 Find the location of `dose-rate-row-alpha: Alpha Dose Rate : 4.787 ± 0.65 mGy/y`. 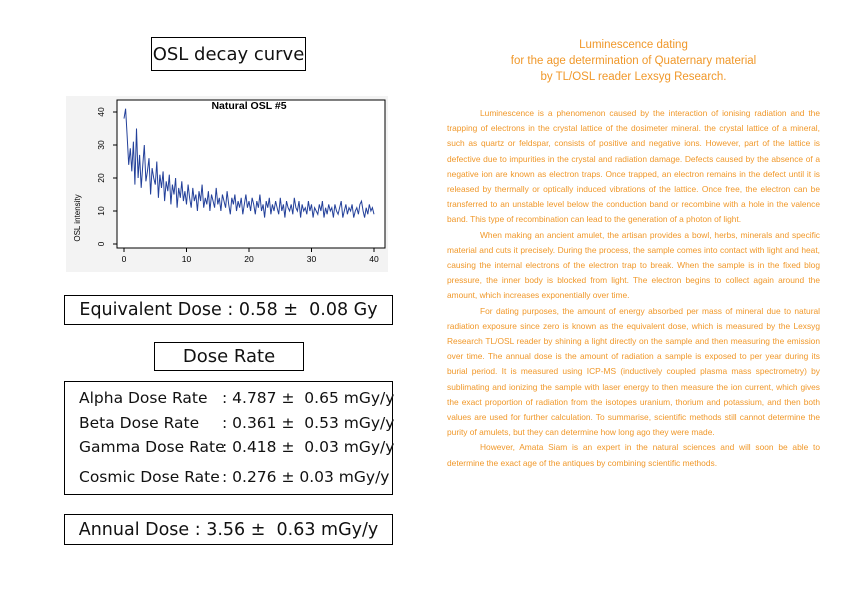

dose-rate-row-alpha: Alpha Dose Rate : 4.787 ± 0.65 mGy/y is located at coordinates (236, 399).